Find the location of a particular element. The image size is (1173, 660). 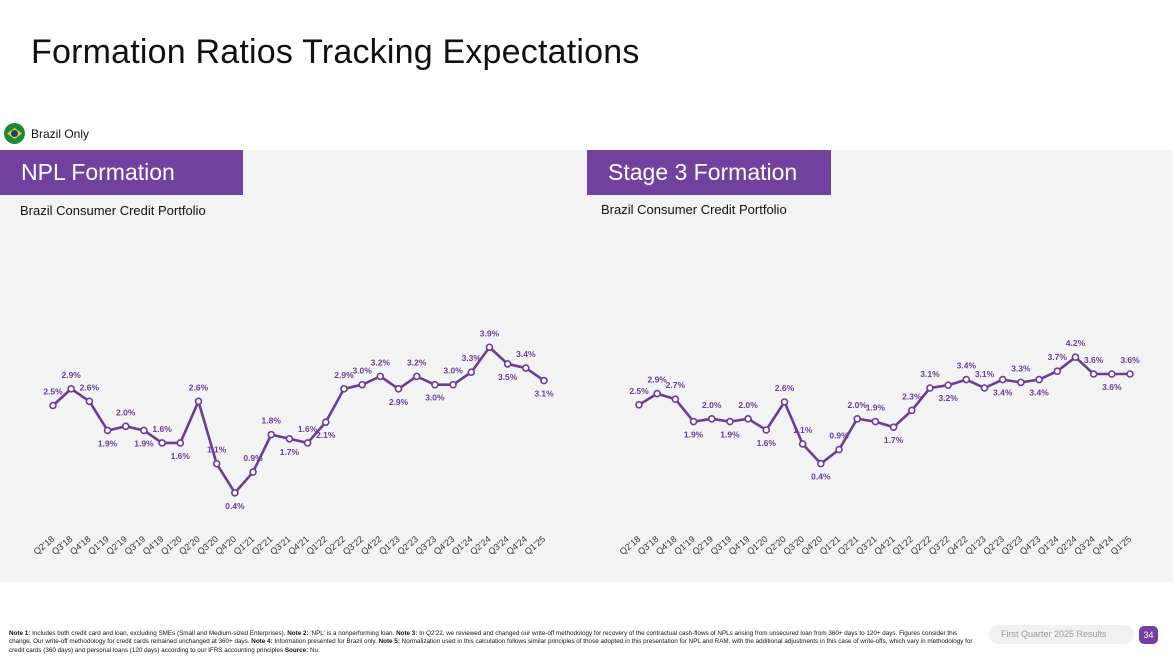

region-badge: Brazil Only is located at coordinates (46, 133).